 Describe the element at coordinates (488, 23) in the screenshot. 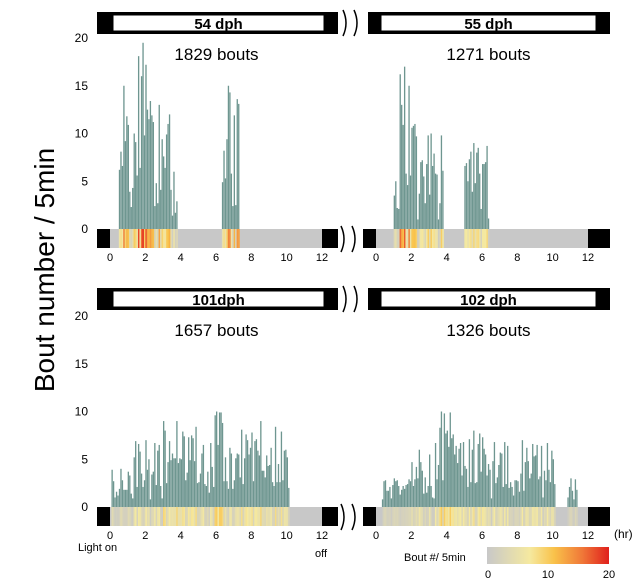

I see `panel-title-box` at that location.